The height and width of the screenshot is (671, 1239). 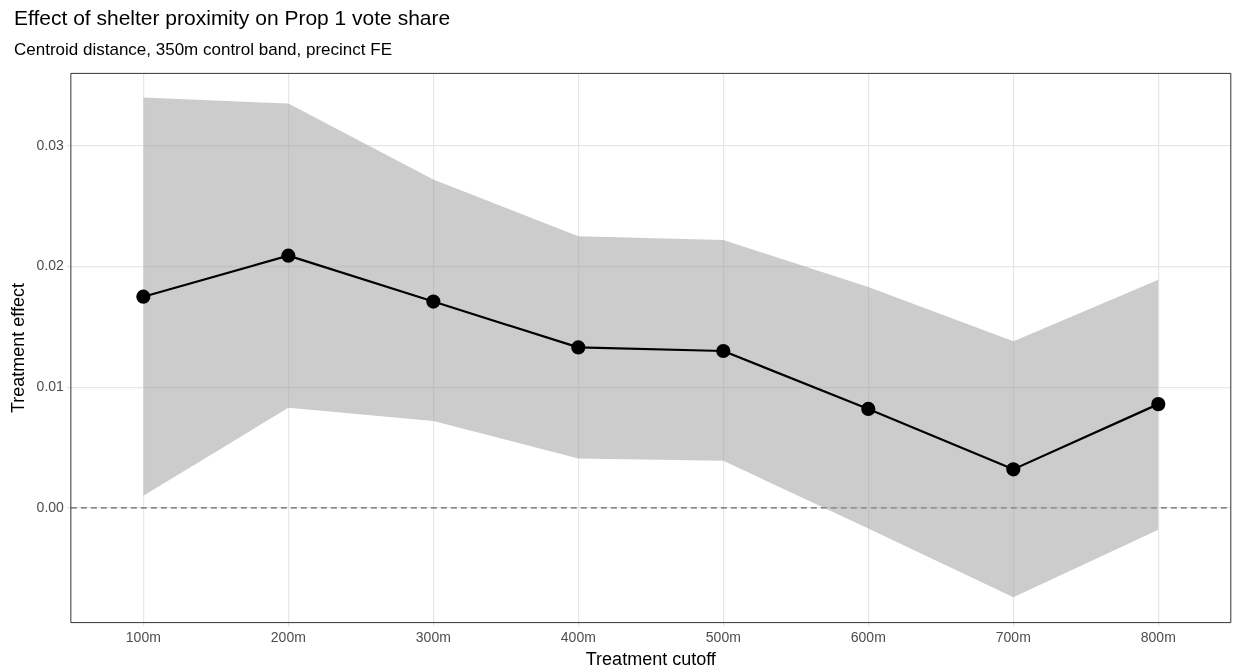 I want to click on y-tick-label: 0.01, so click(x=50, y=386).